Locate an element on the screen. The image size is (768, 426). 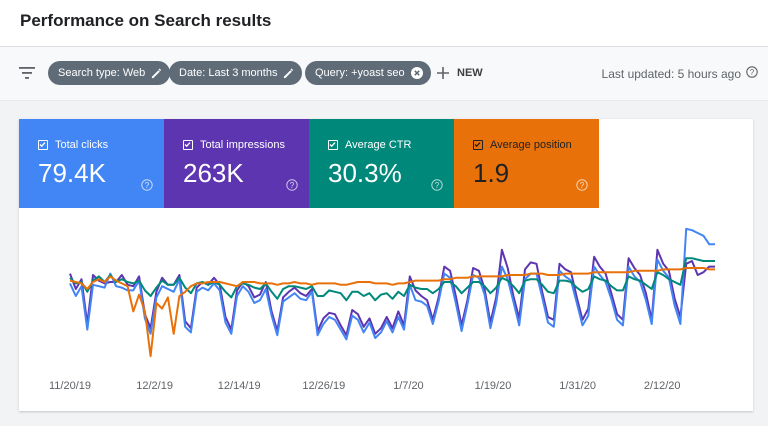
x-tick-label: 1/31/20 is located at coordinates (577, 386).